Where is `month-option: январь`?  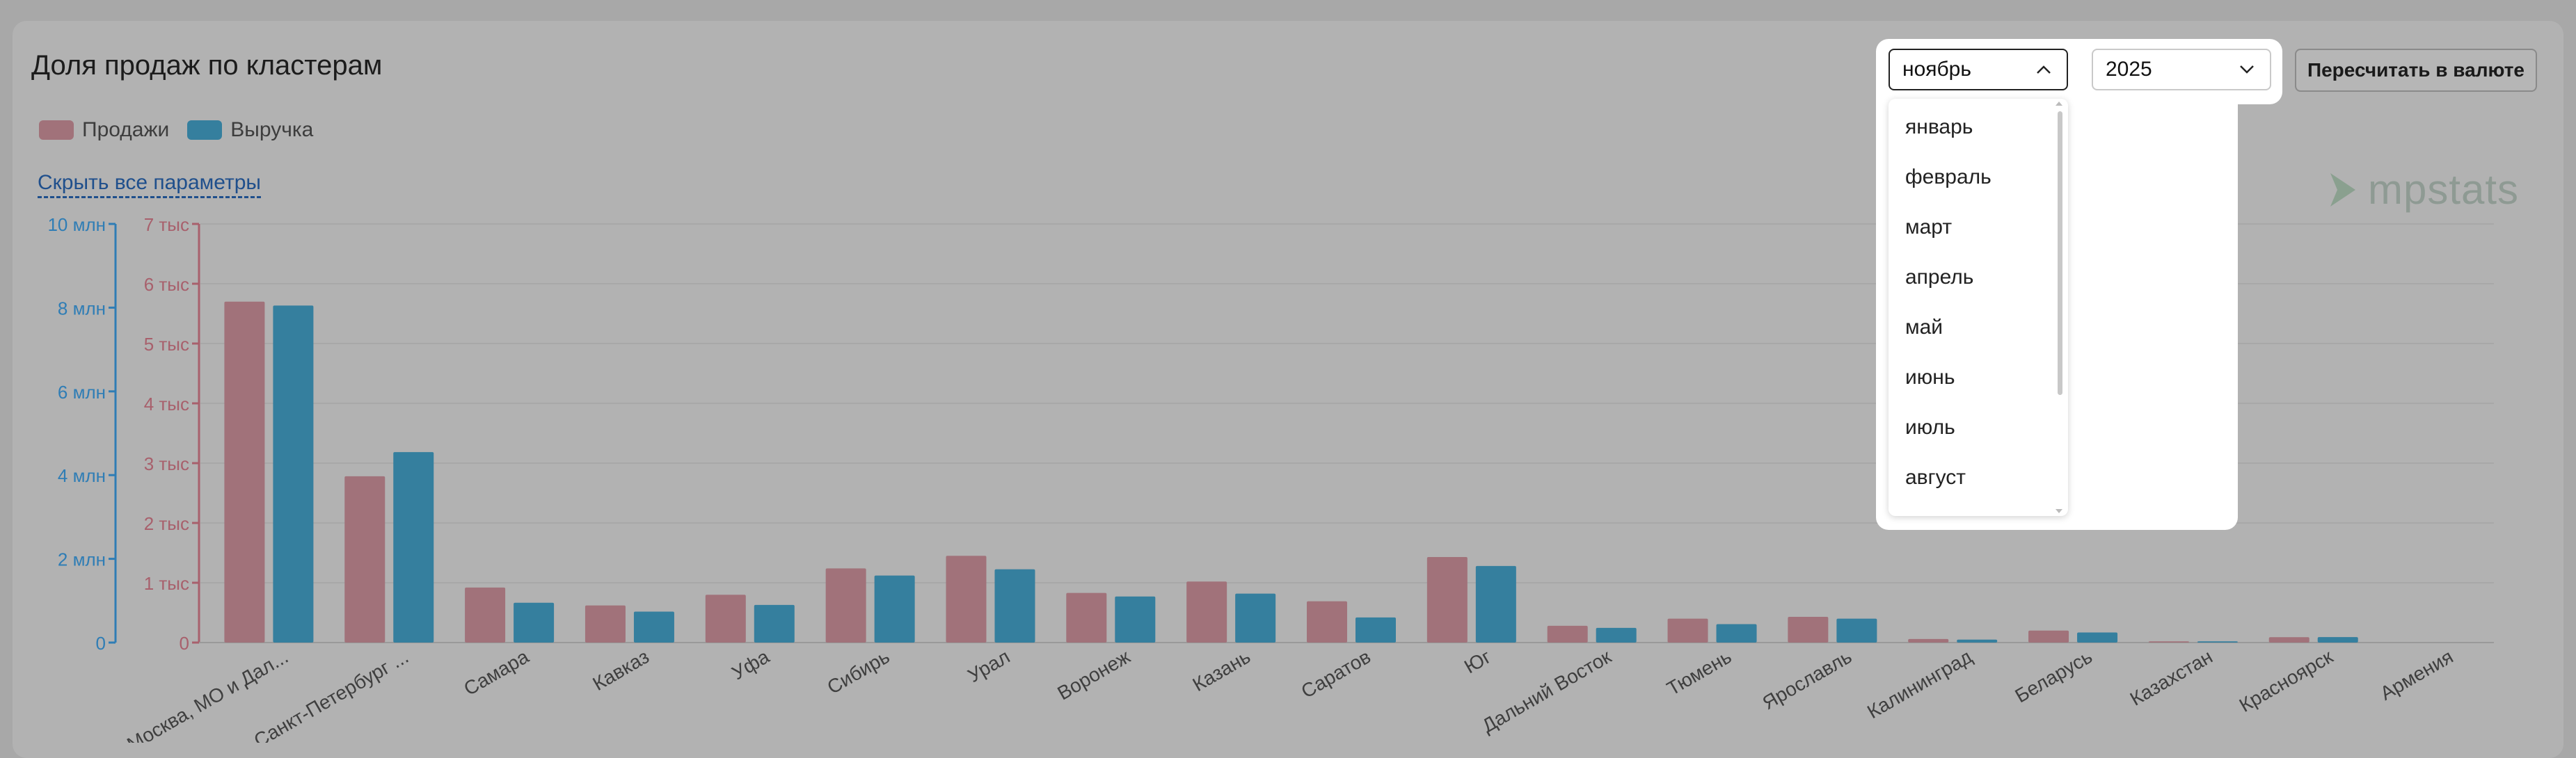 month-option: январь is located at coordinates (1939, 126).